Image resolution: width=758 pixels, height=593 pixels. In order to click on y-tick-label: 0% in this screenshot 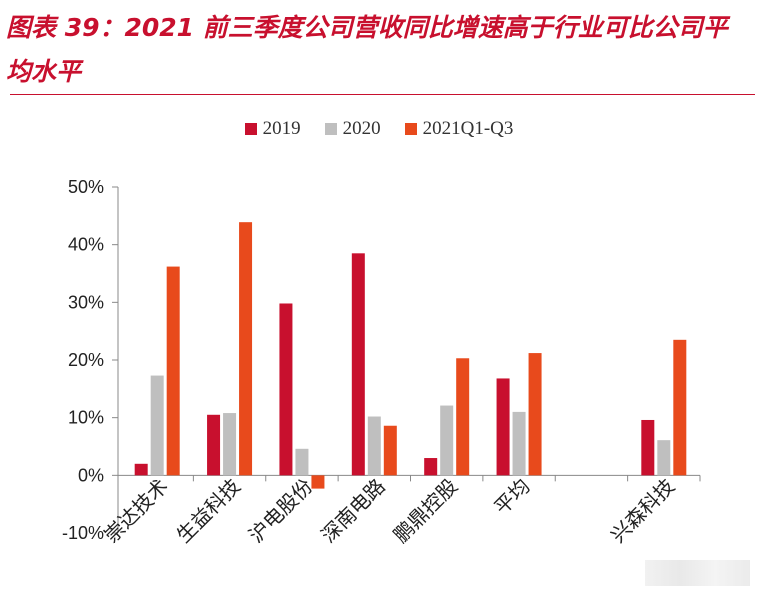, I will do `click(91, 475)`.